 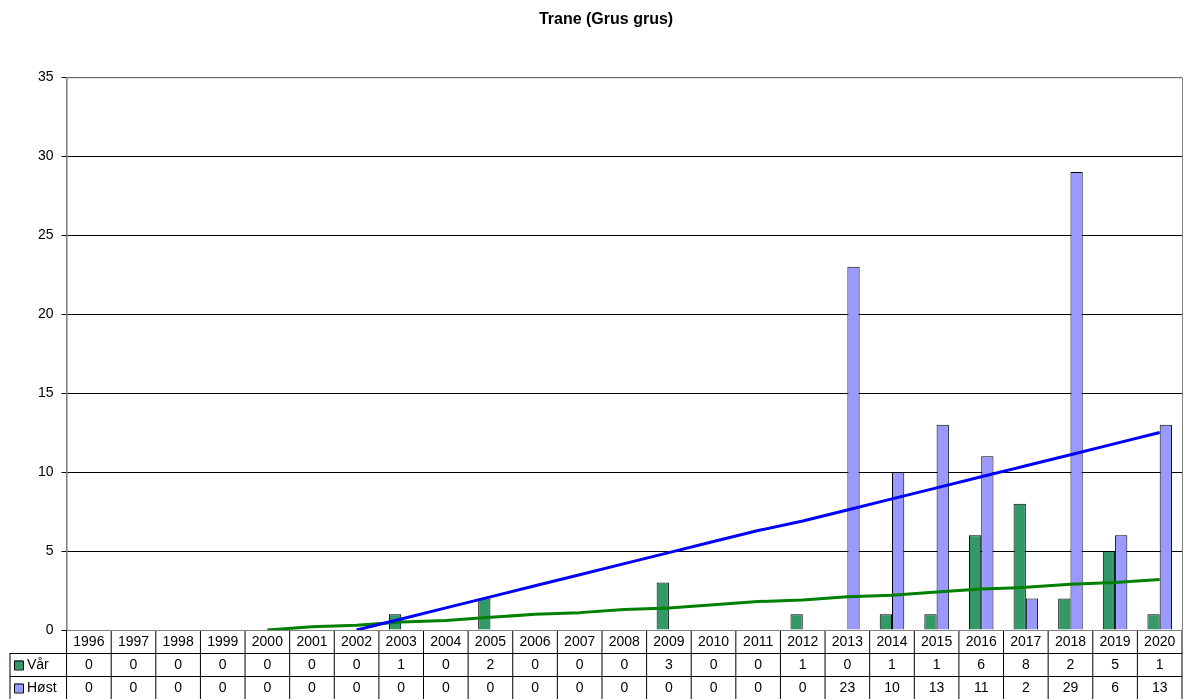 What do you see at coordinates (357, 641) in the screenshot?
I see `x-tick-label: 2002` at bounding box center [357, 641].